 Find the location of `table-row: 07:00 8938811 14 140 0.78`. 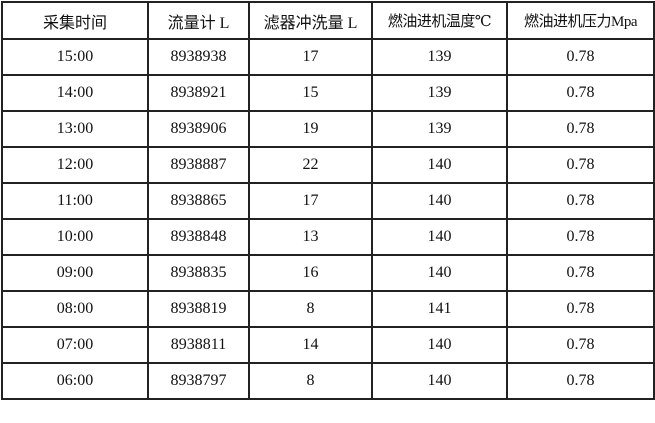

table-row: 07:00 8938811 14 140 0.78 is located at coordinates (328, 345).